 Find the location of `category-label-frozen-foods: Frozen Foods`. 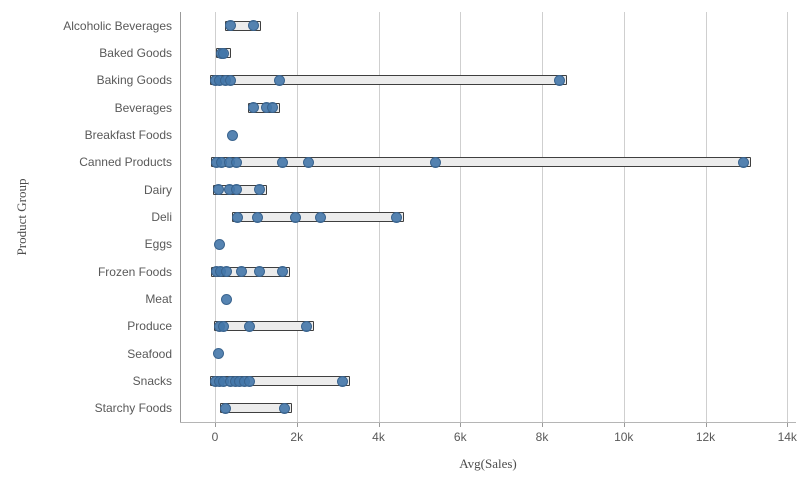

category-label-frozen-foods: Frozen Foods is located at coordinates (134, 271).